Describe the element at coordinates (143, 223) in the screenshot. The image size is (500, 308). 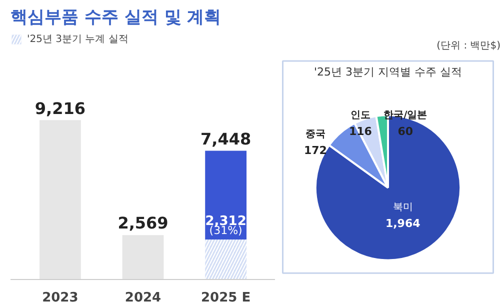
I see `total-label: 2,569` at that location.